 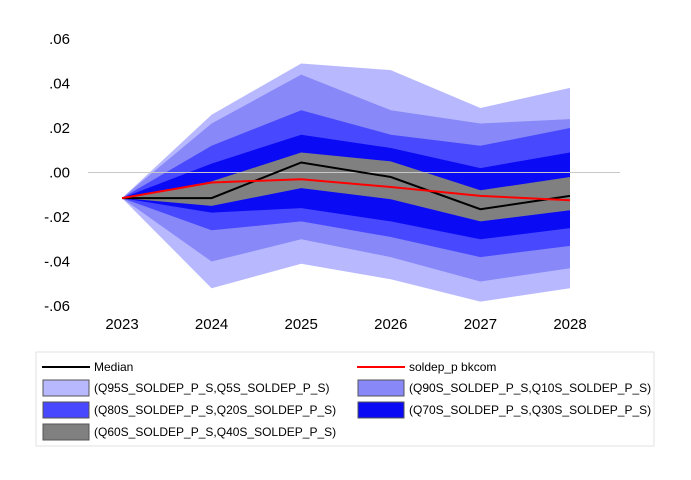 What do you see at coordinates (113, 367) in the screenshot?
I see `legend-label: Median` at bounding box center [113, 367].